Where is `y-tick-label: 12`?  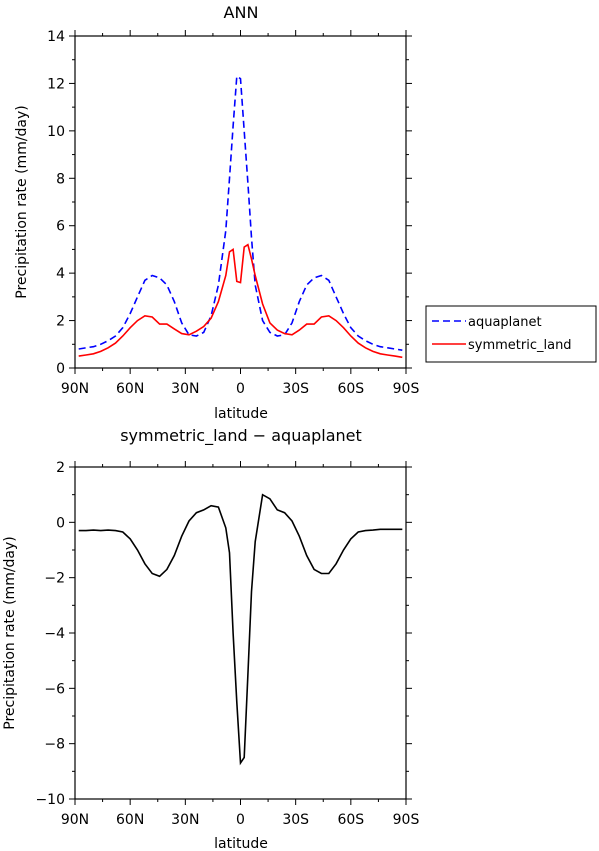
y-tick-label: 12 is located at coordinates (56, 84).